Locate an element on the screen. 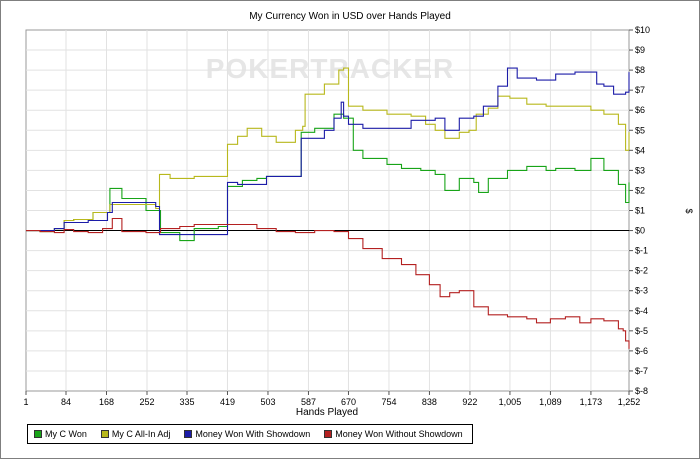 The width and height of the screenshot is (700, 459). x-tick-label: 670 is located at coordinates (348, 402).